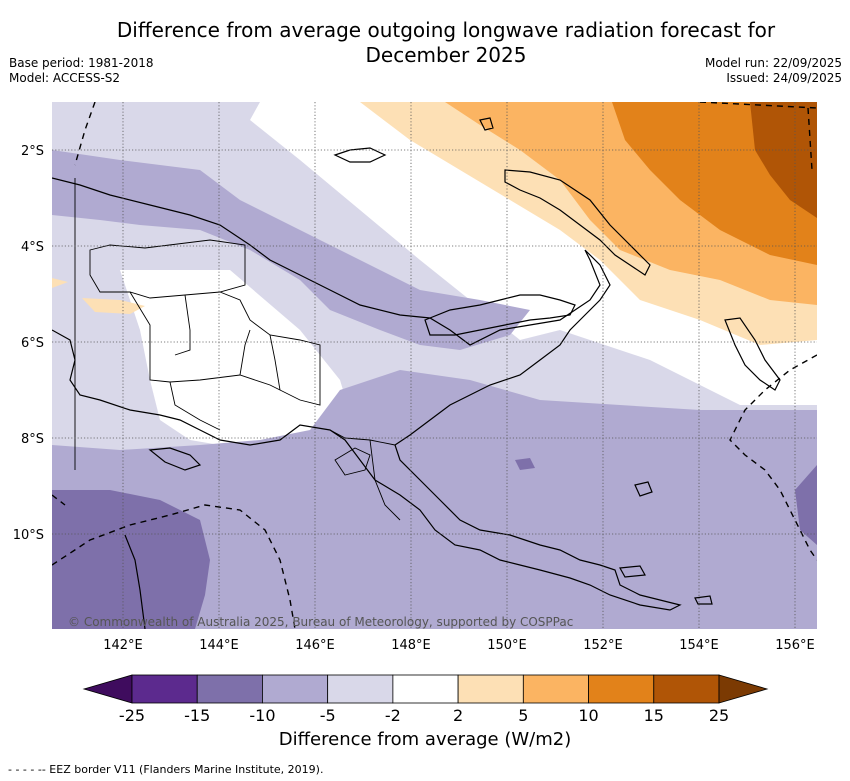 The height and width of the screenshot is (781, 850). Describe the element at coordinates (699, 645) in the screenshot. I see `lon-label: 154°E` at that location.